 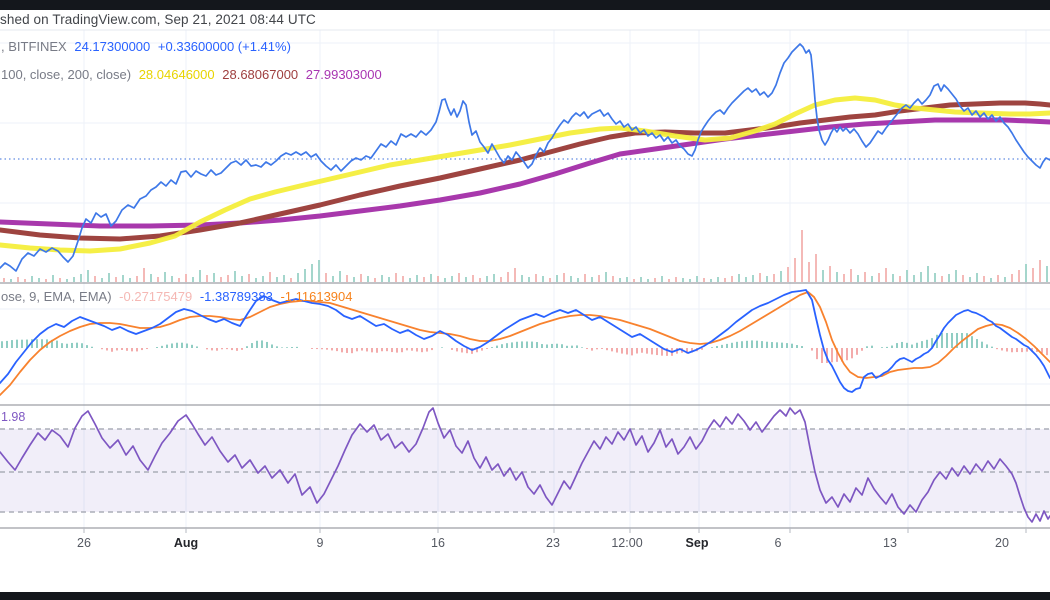 I want to click on time-axis: 26 Aug 9 16 23 12:00 Sep 6 13 20, so click(x=525, y=545).